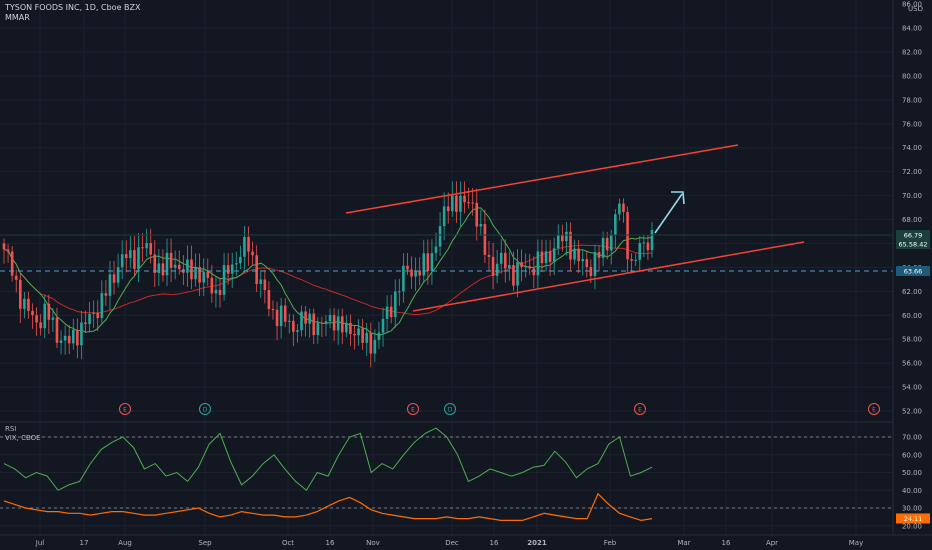  What do you see at coordinates (912, 29) in the screenshot?
I see `price-tick-label: 84.00` at bounding box center [912, 29].